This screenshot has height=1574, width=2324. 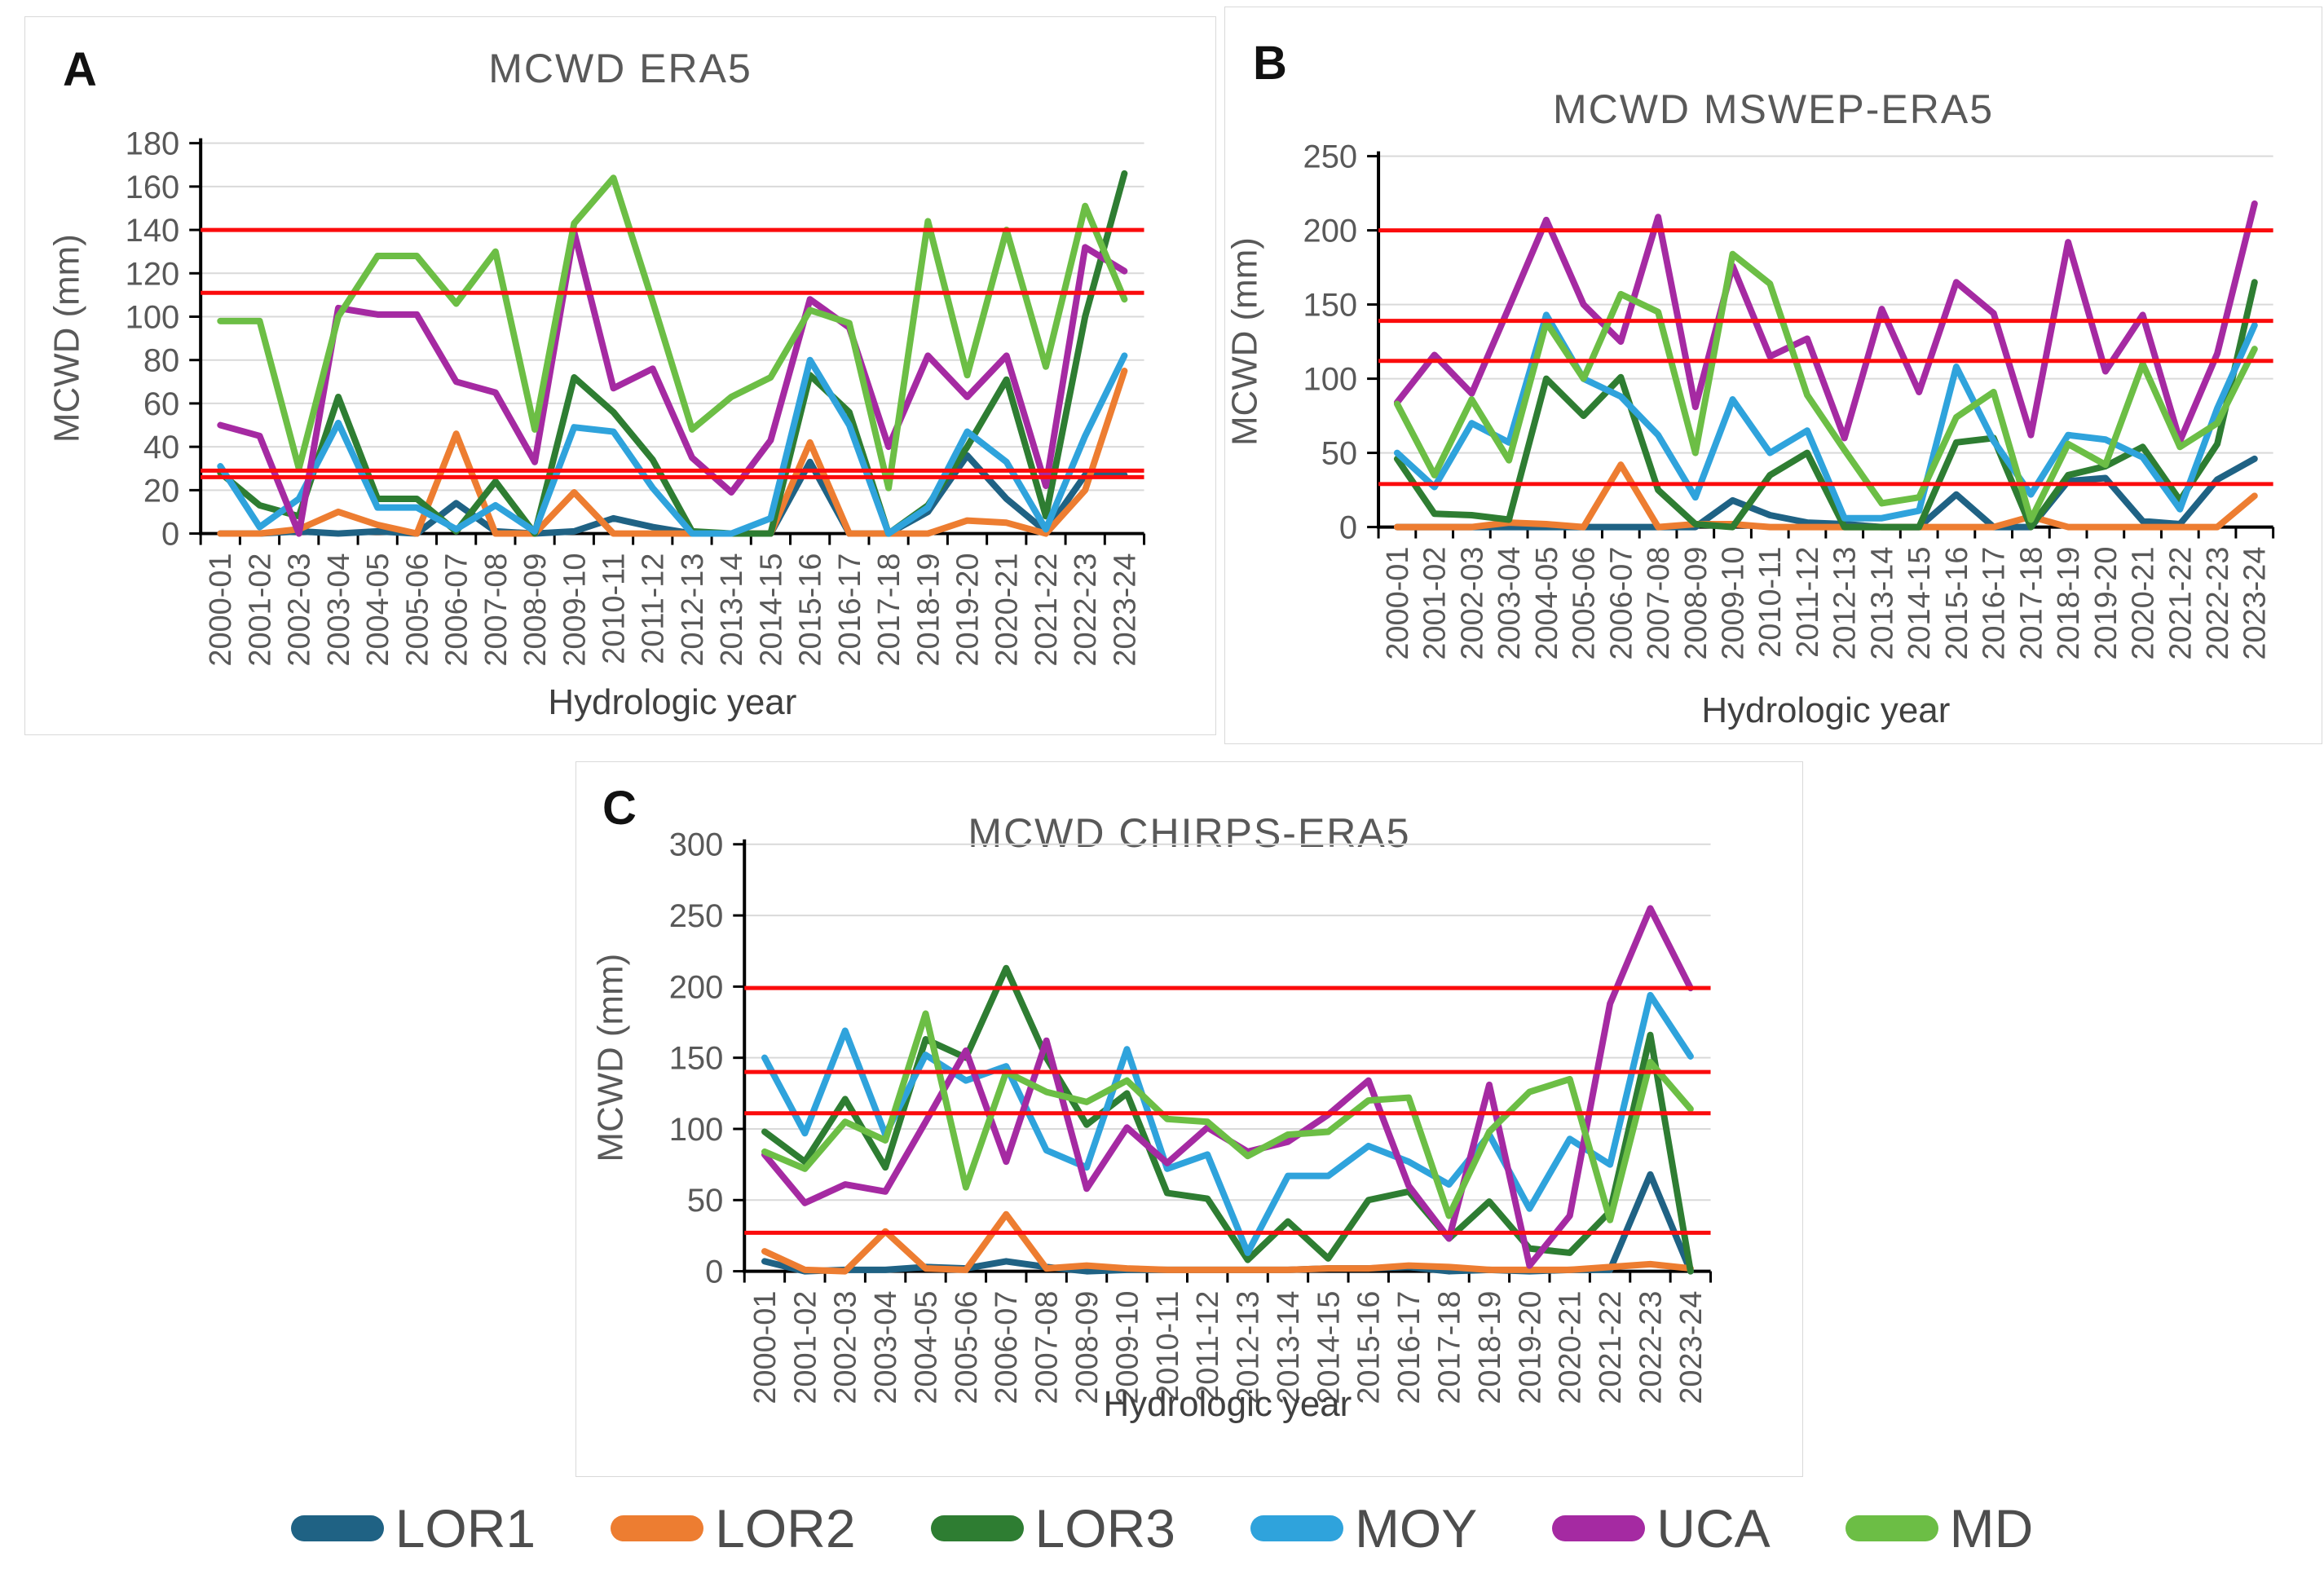 I want to click on y-tick-label: 50, so click(x=1339, y=454).